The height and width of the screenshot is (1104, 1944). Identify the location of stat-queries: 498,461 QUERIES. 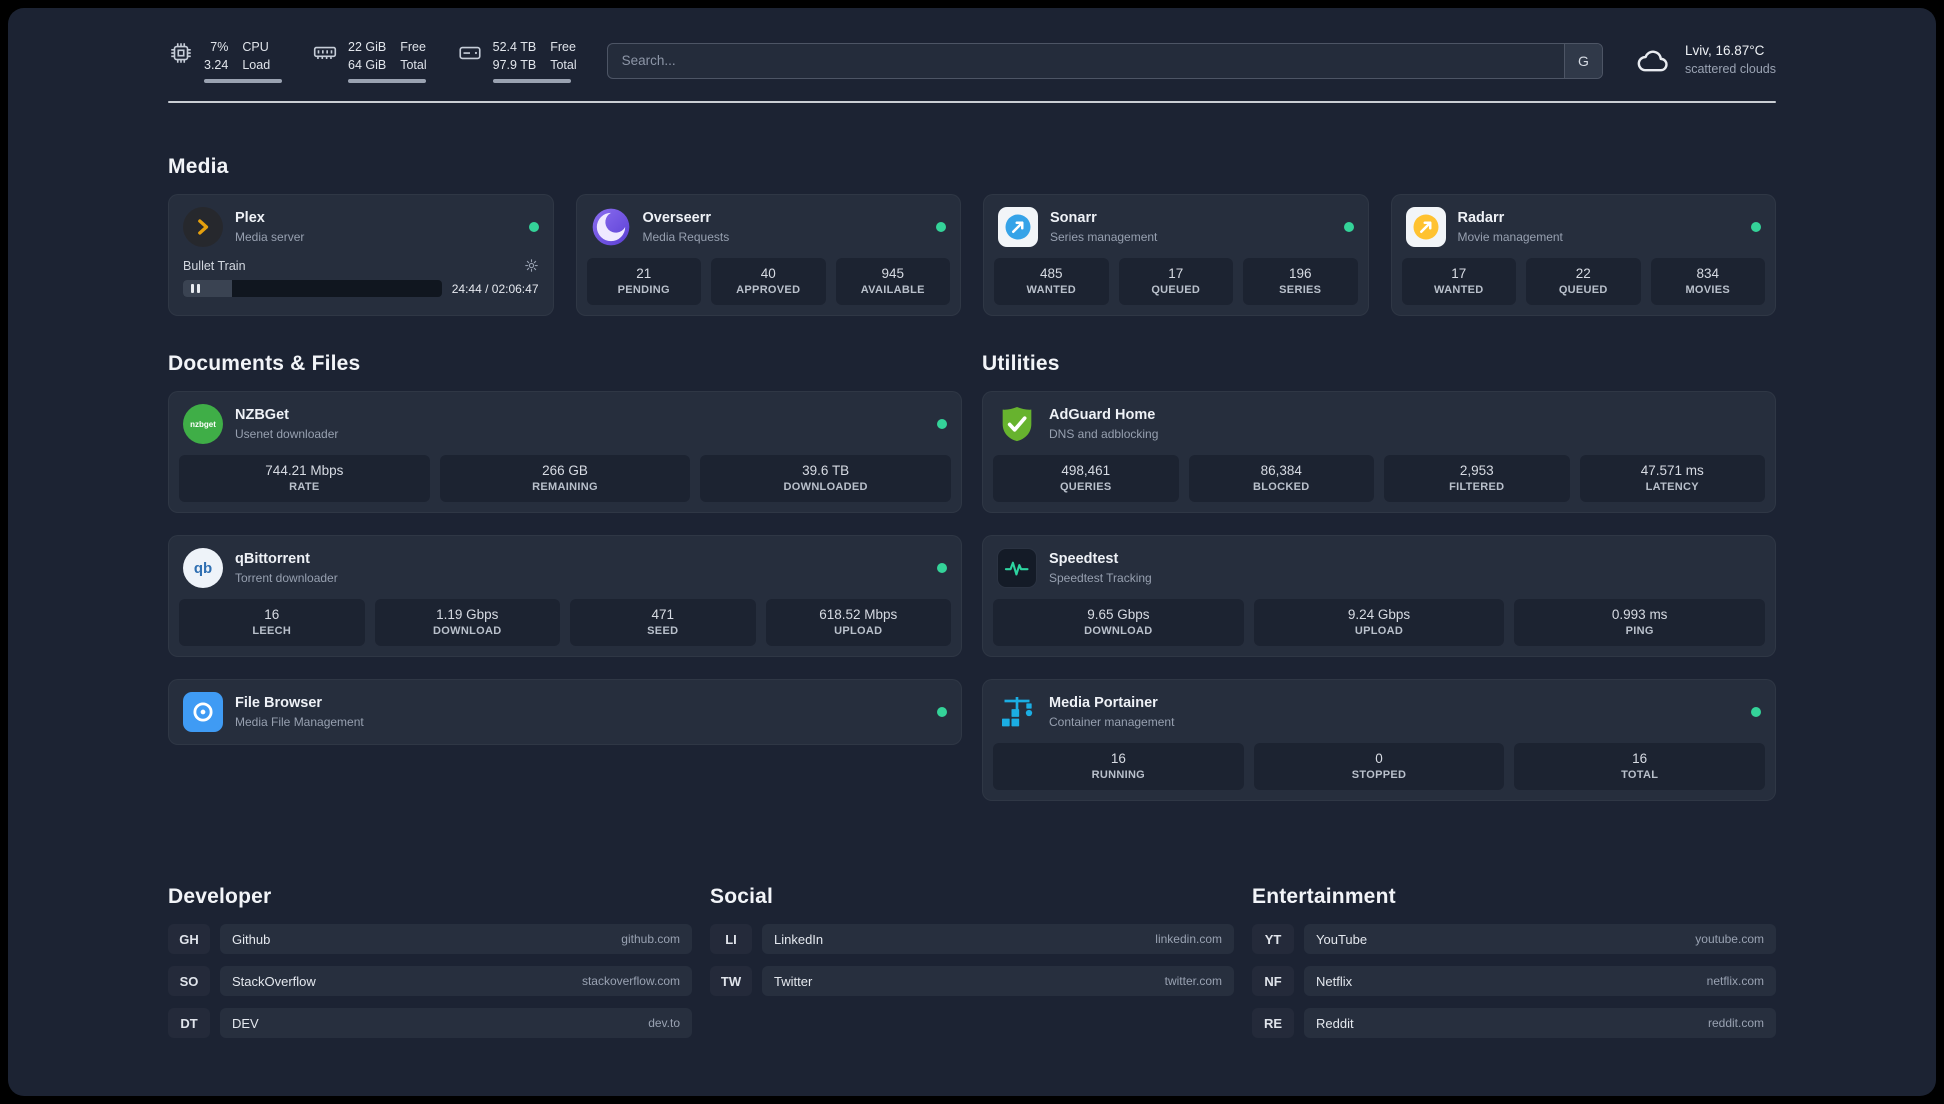
(1086, 479).